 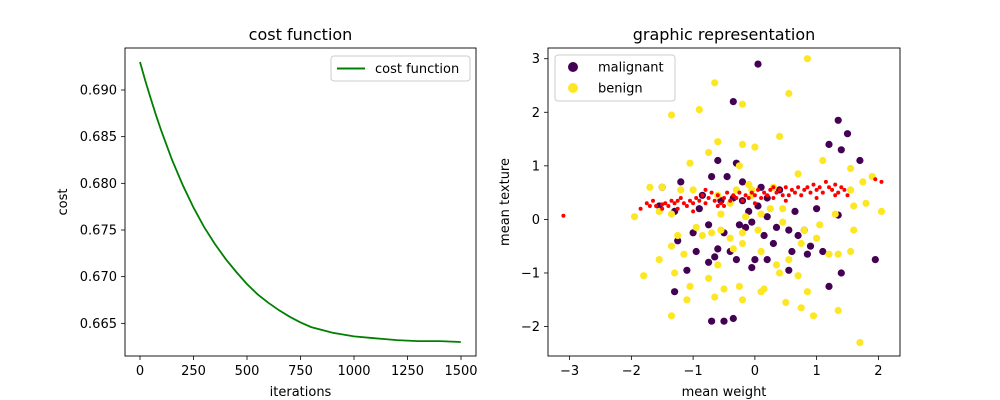 I want to click on cost-x-tick-label: 1500, so click(x=460, y=371).